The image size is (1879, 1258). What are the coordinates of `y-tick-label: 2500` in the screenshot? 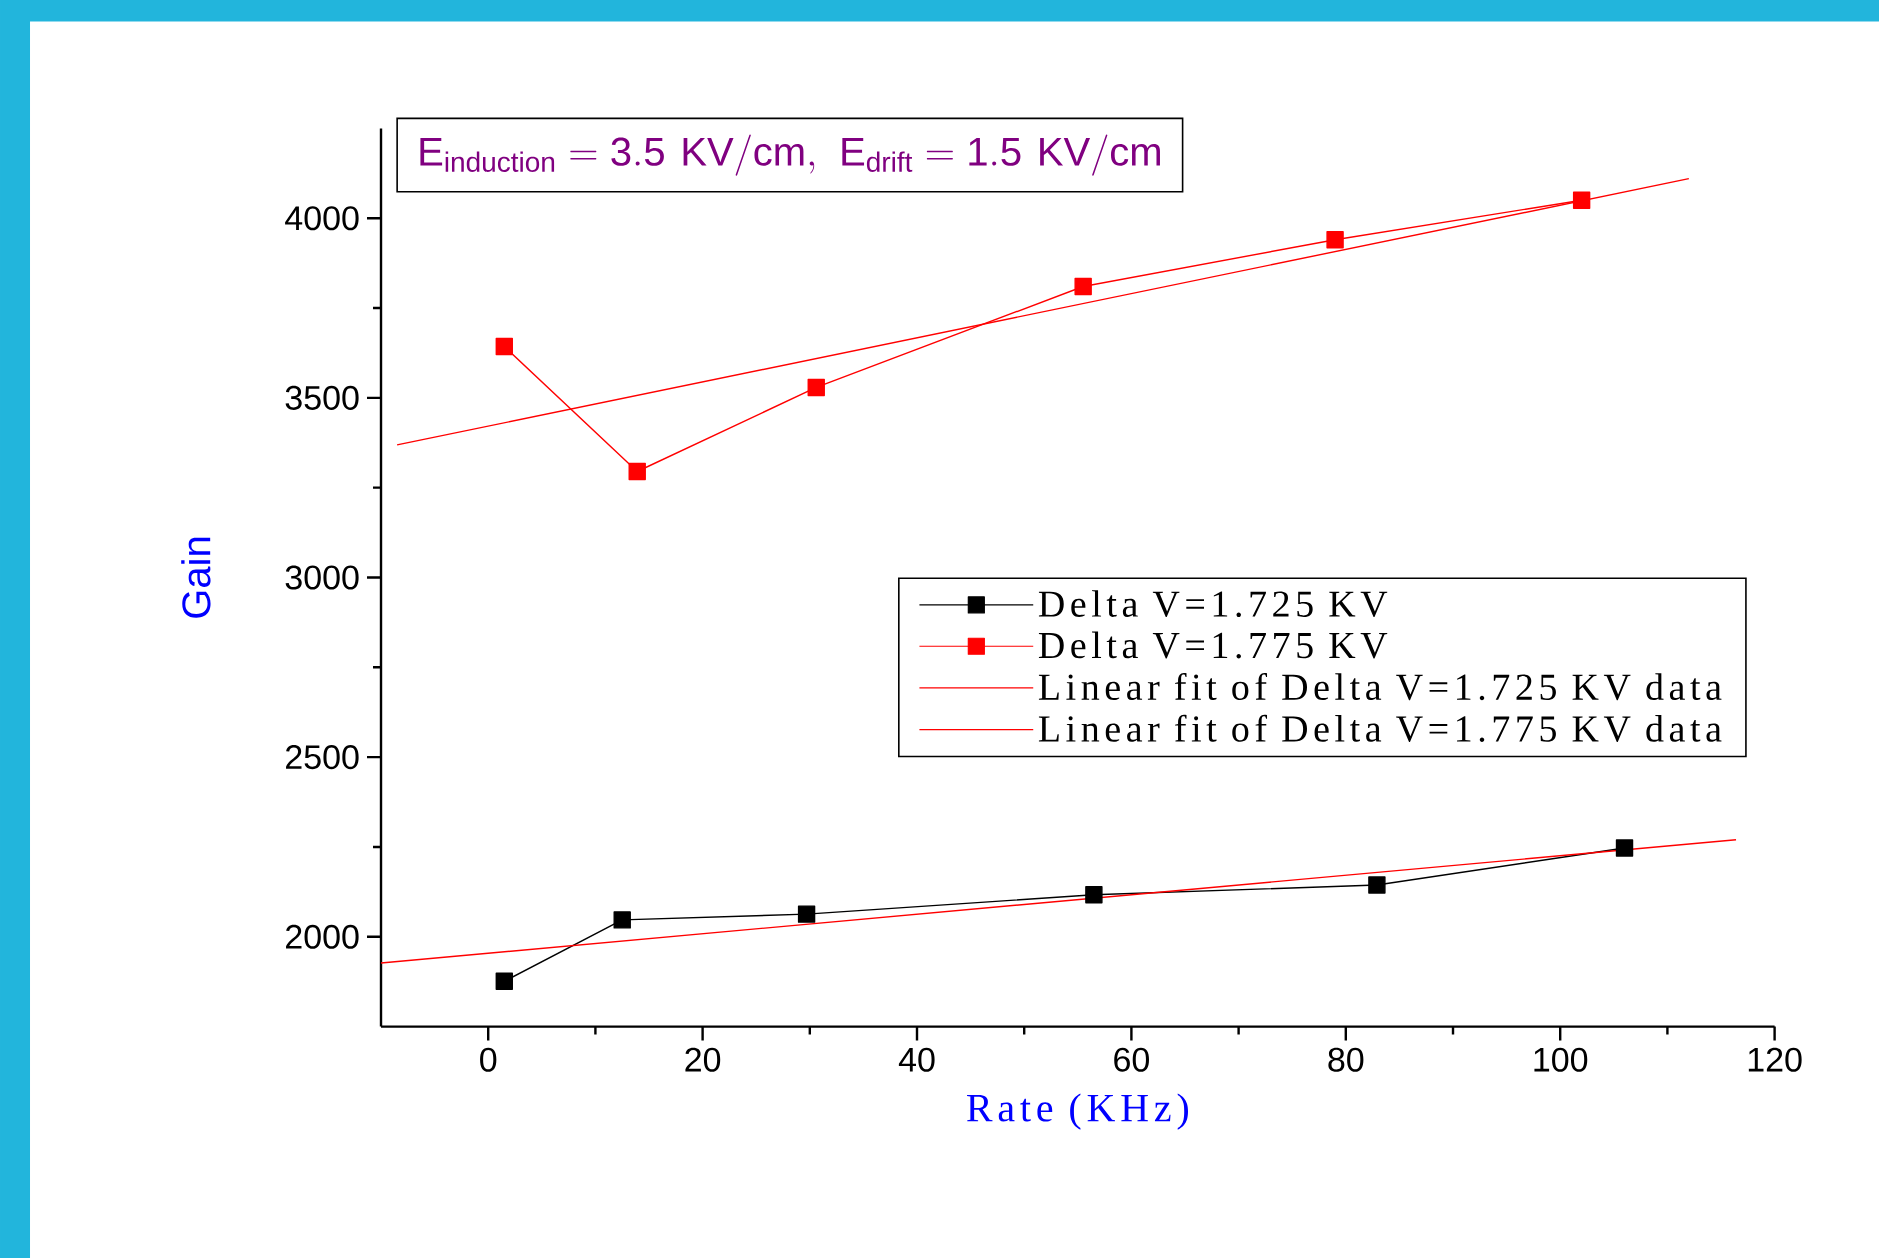 It's located at (322, 757).